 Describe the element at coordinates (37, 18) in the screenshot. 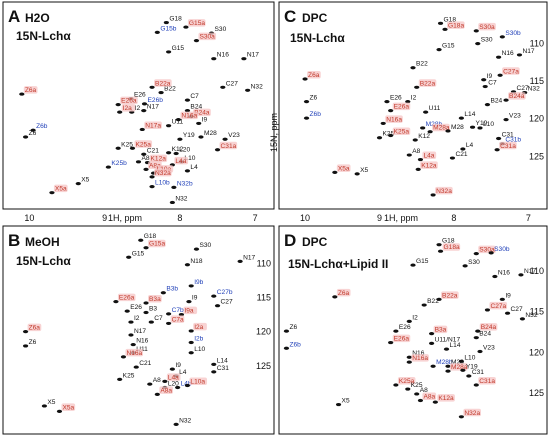

I see `panel-a-title: H2O` at that location.